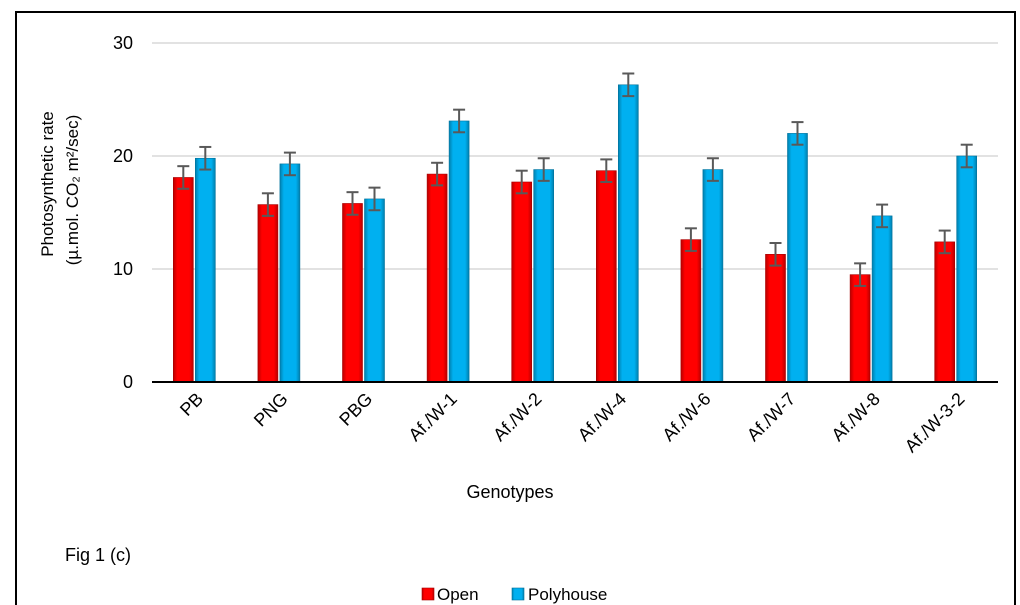  I want to click on x-tick-label: Af./W-2, so click(517, 417).